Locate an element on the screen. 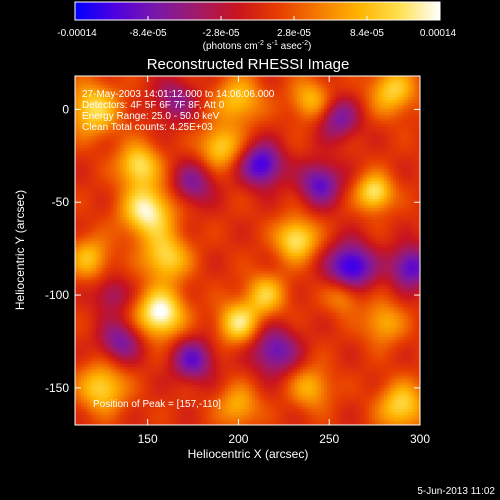  x-tick-label: 250 is located at coordinates (329, 439).